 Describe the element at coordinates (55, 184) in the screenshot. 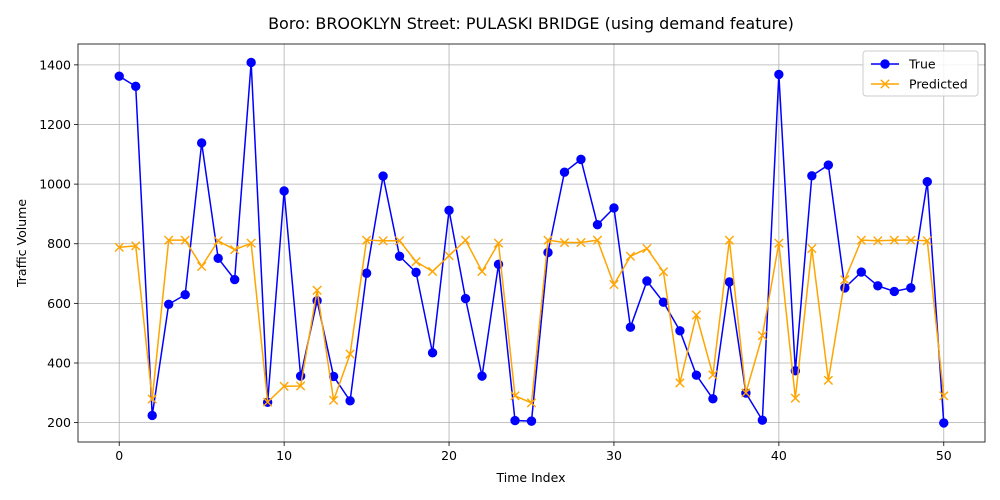

I see `y-tick-label: 1000` at that location.